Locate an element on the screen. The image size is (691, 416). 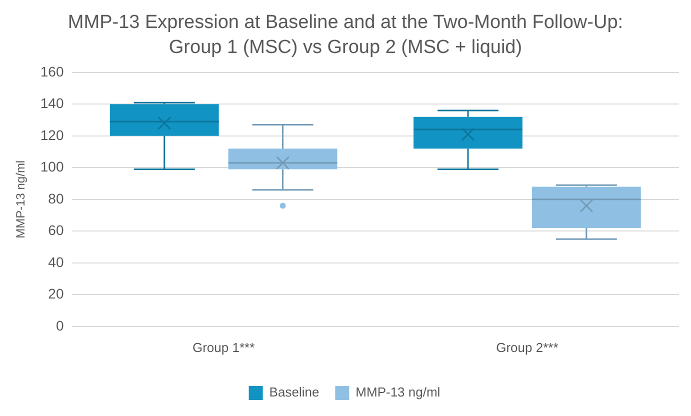
y-axis-title: MMP-13 ng/ml is located at coordinates (21, 199).